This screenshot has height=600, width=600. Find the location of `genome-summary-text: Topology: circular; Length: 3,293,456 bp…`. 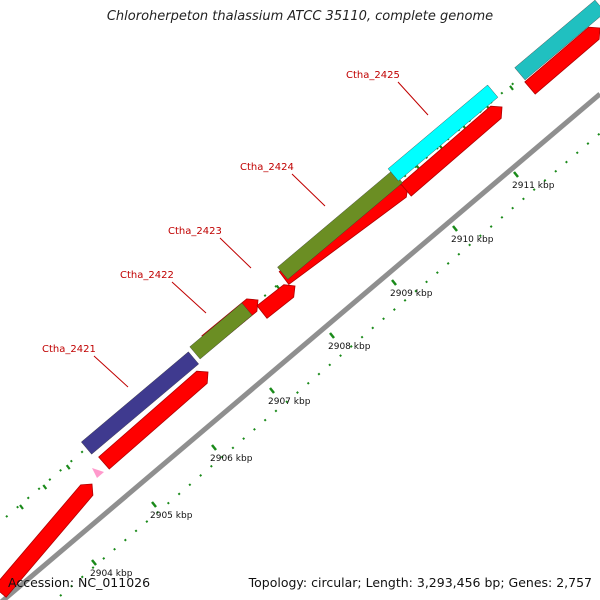

genome-summary-text: Topology: circular; Length: 3,293,456 bp… is located at coordinates (420, 582).